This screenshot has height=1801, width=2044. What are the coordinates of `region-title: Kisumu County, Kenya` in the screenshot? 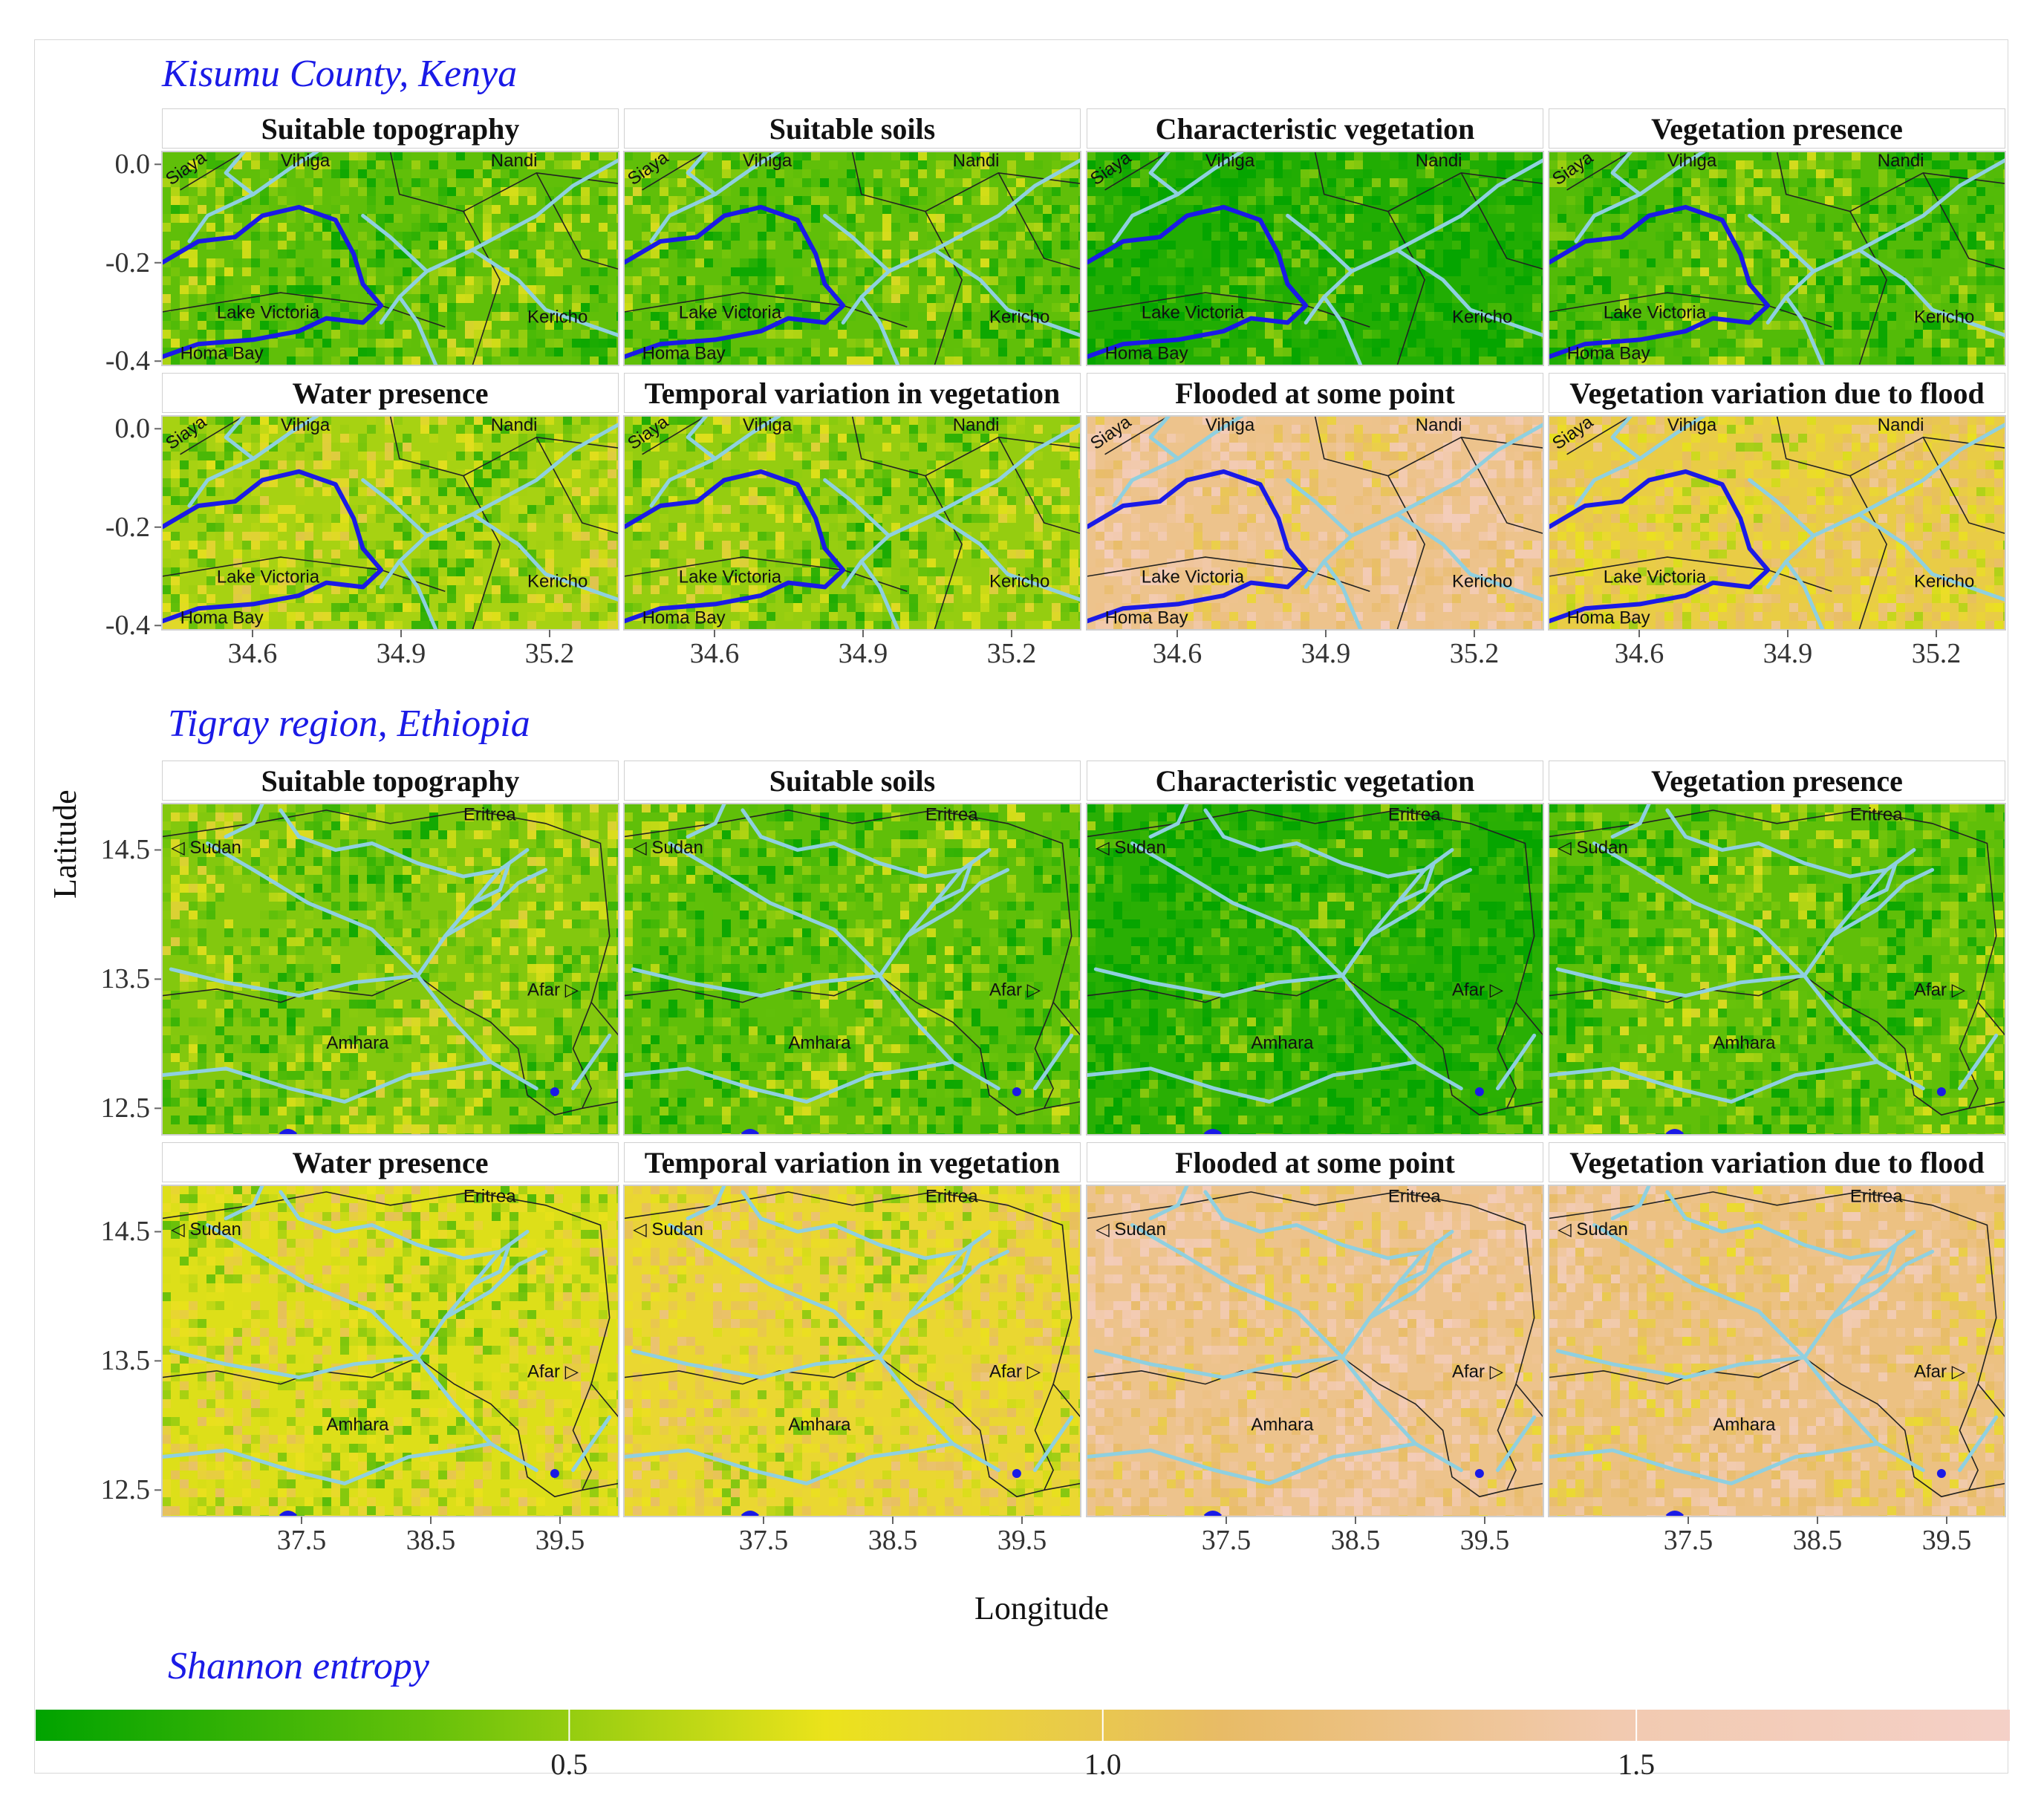 It's located at (340, 74).